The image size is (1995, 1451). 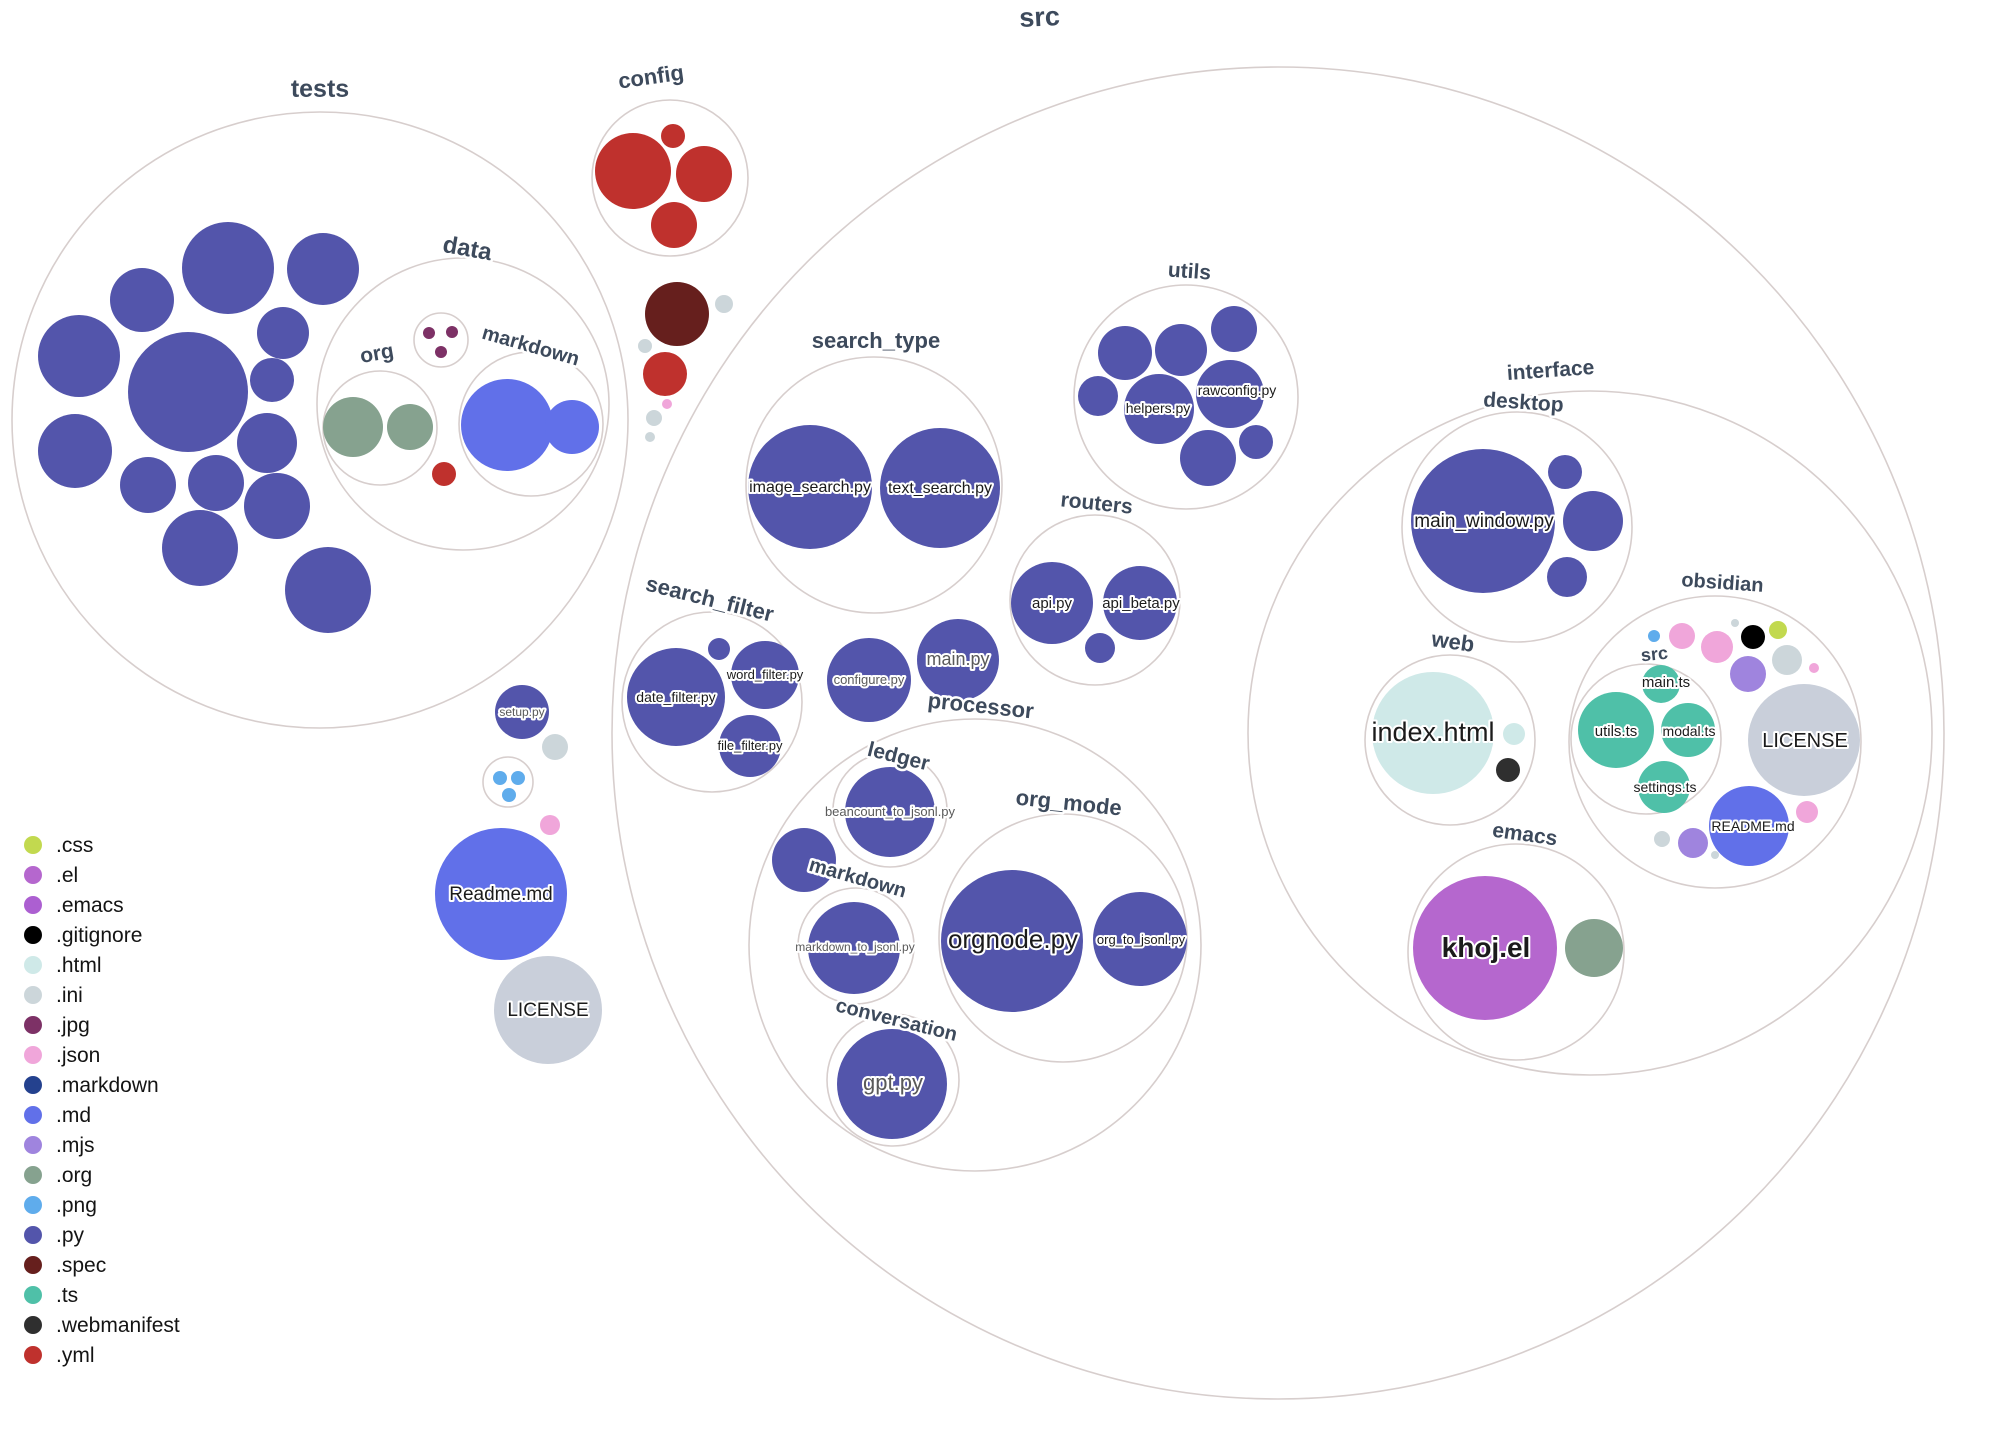 What do you see at coordinates (33, 1325) in the screenshot?
I see `legend-swatch-webmanifest` at bounding box center [33, 1325].